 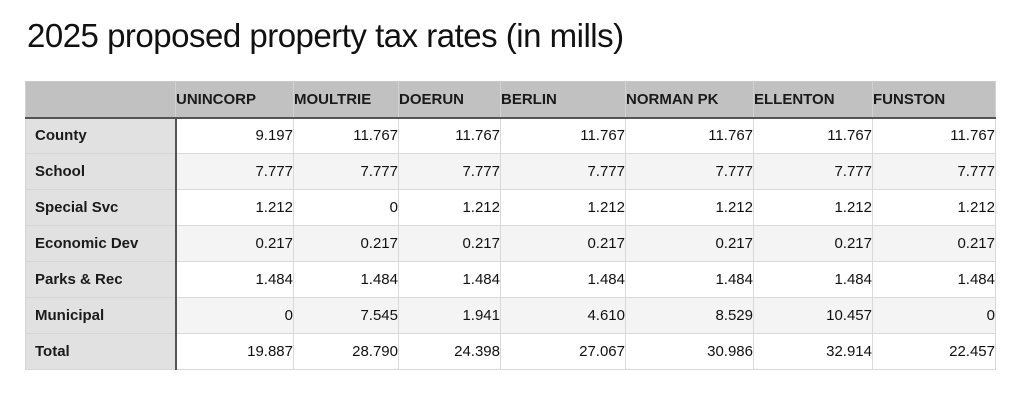 I want to click on row-label-county: County, so click(x=101, y=135).